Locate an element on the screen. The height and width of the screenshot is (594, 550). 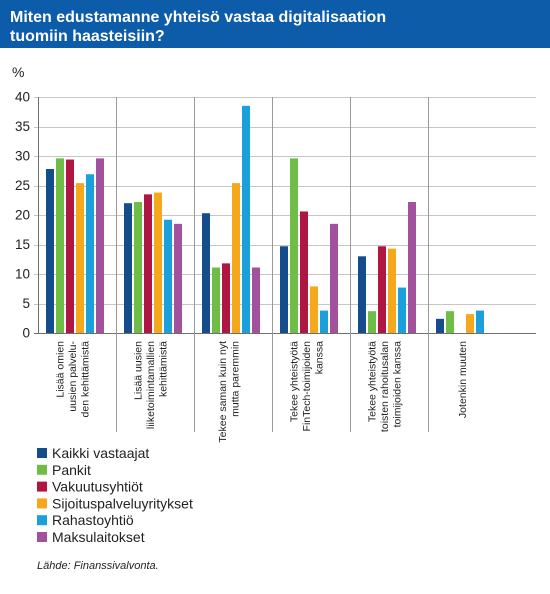
legend-label: Kaikki vastaajat is located at coordinates (100, 453).